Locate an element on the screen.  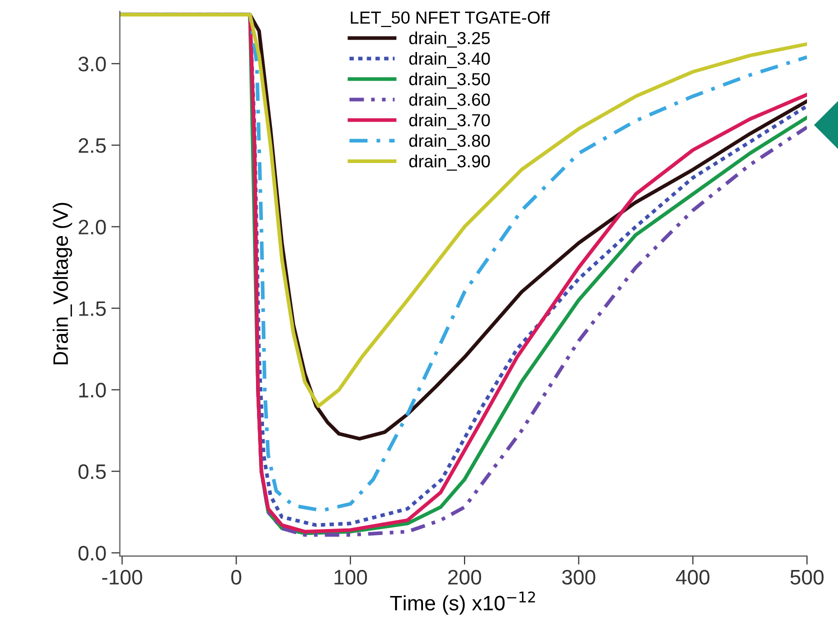
x-tick-label: 100 is located at coordinates (350, 577).